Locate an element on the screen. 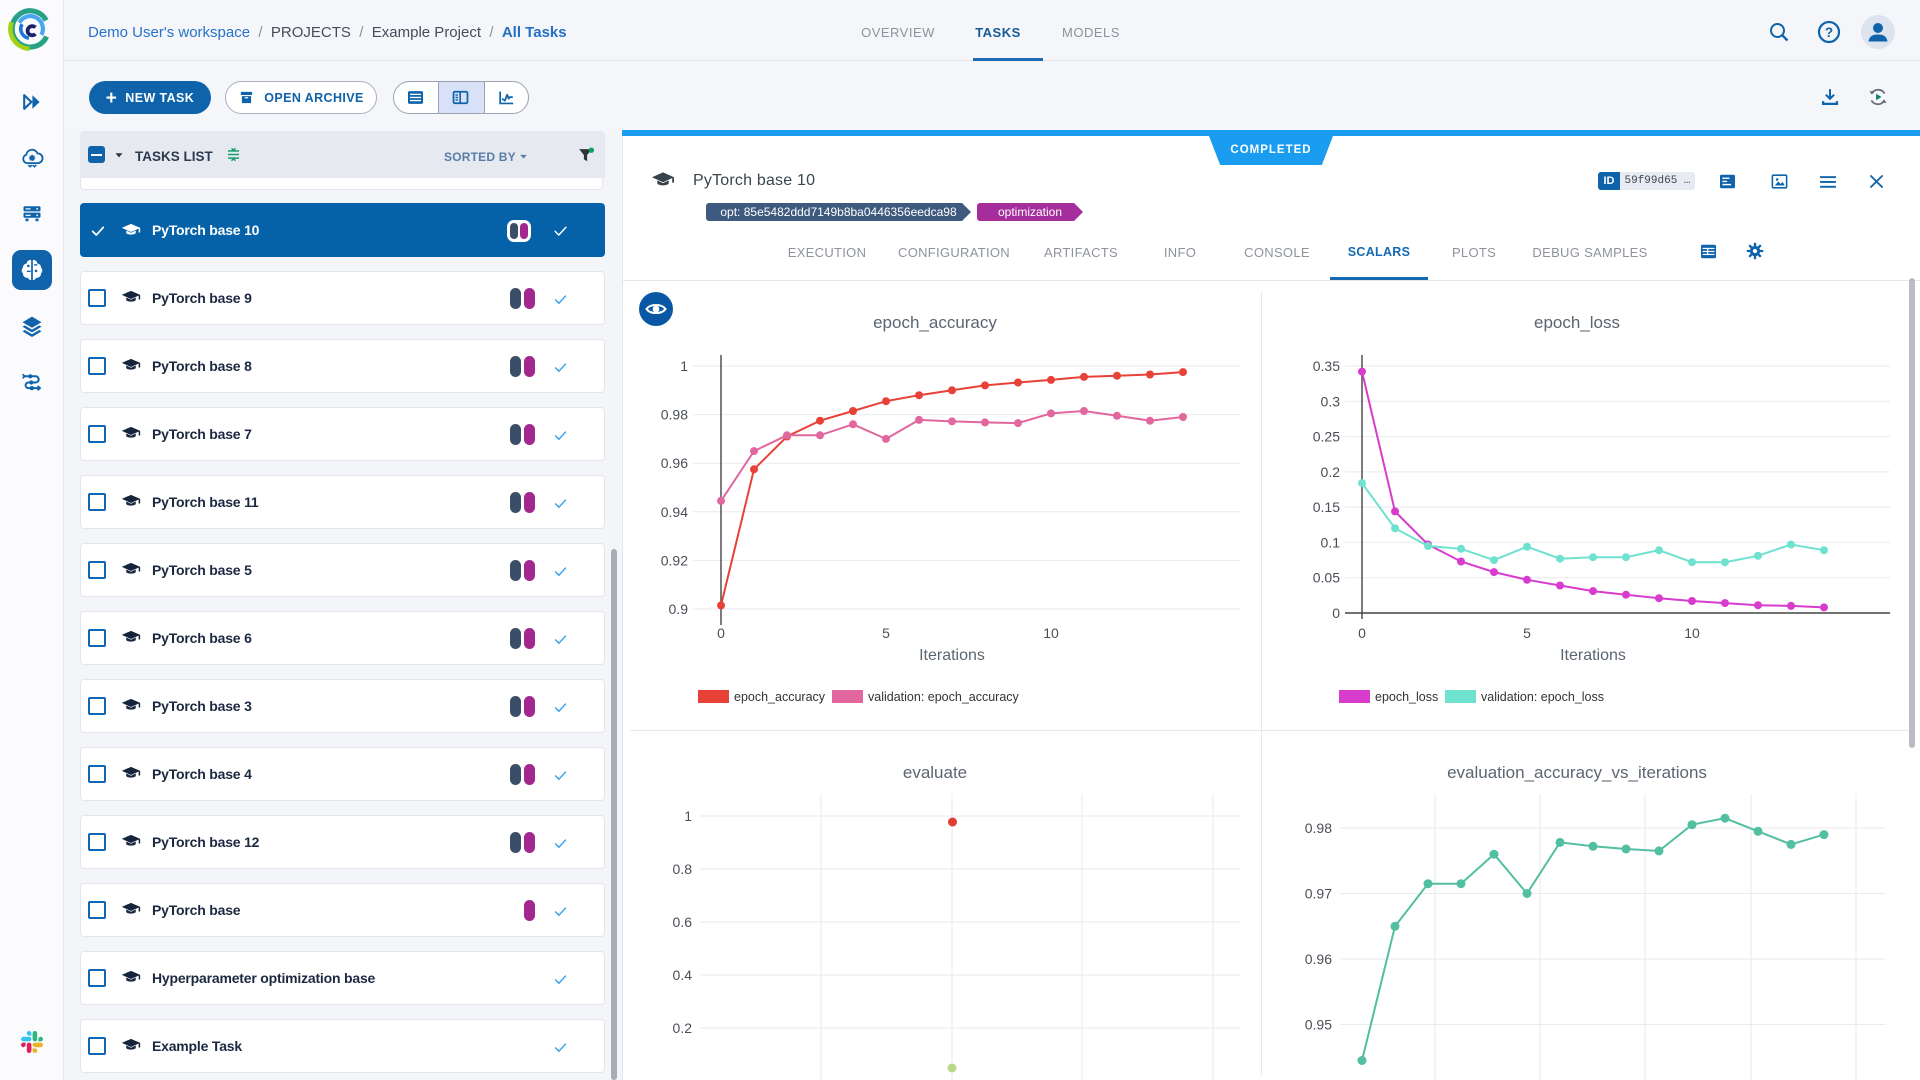 The width and height of the screenshot is (1920, 1080). svg-text: 0.9 is located at coordinates (679, 609).